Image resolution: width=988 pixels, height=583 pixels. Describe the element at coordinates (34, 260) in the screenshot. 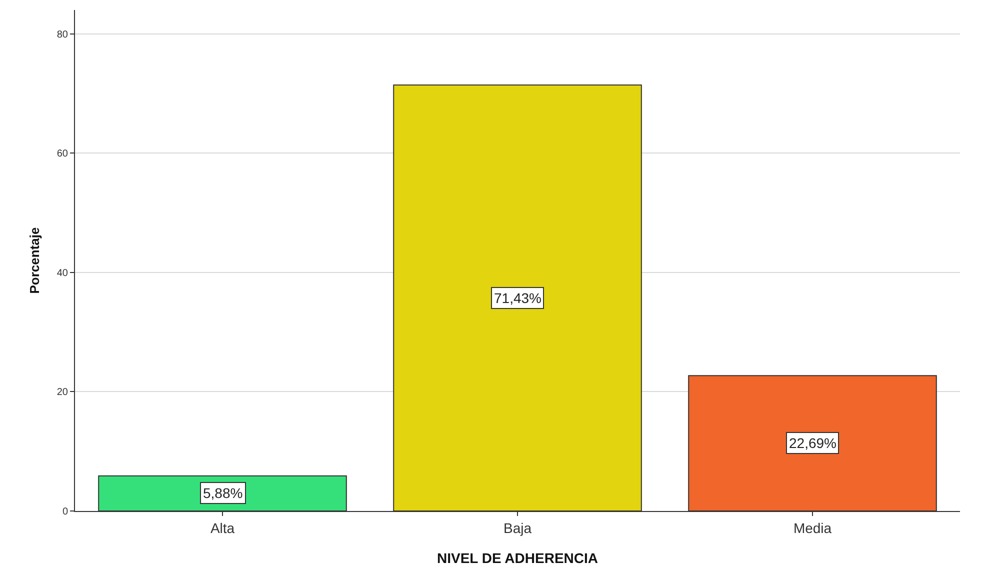

I see `y-axis-title: Porcentaje` at that location.